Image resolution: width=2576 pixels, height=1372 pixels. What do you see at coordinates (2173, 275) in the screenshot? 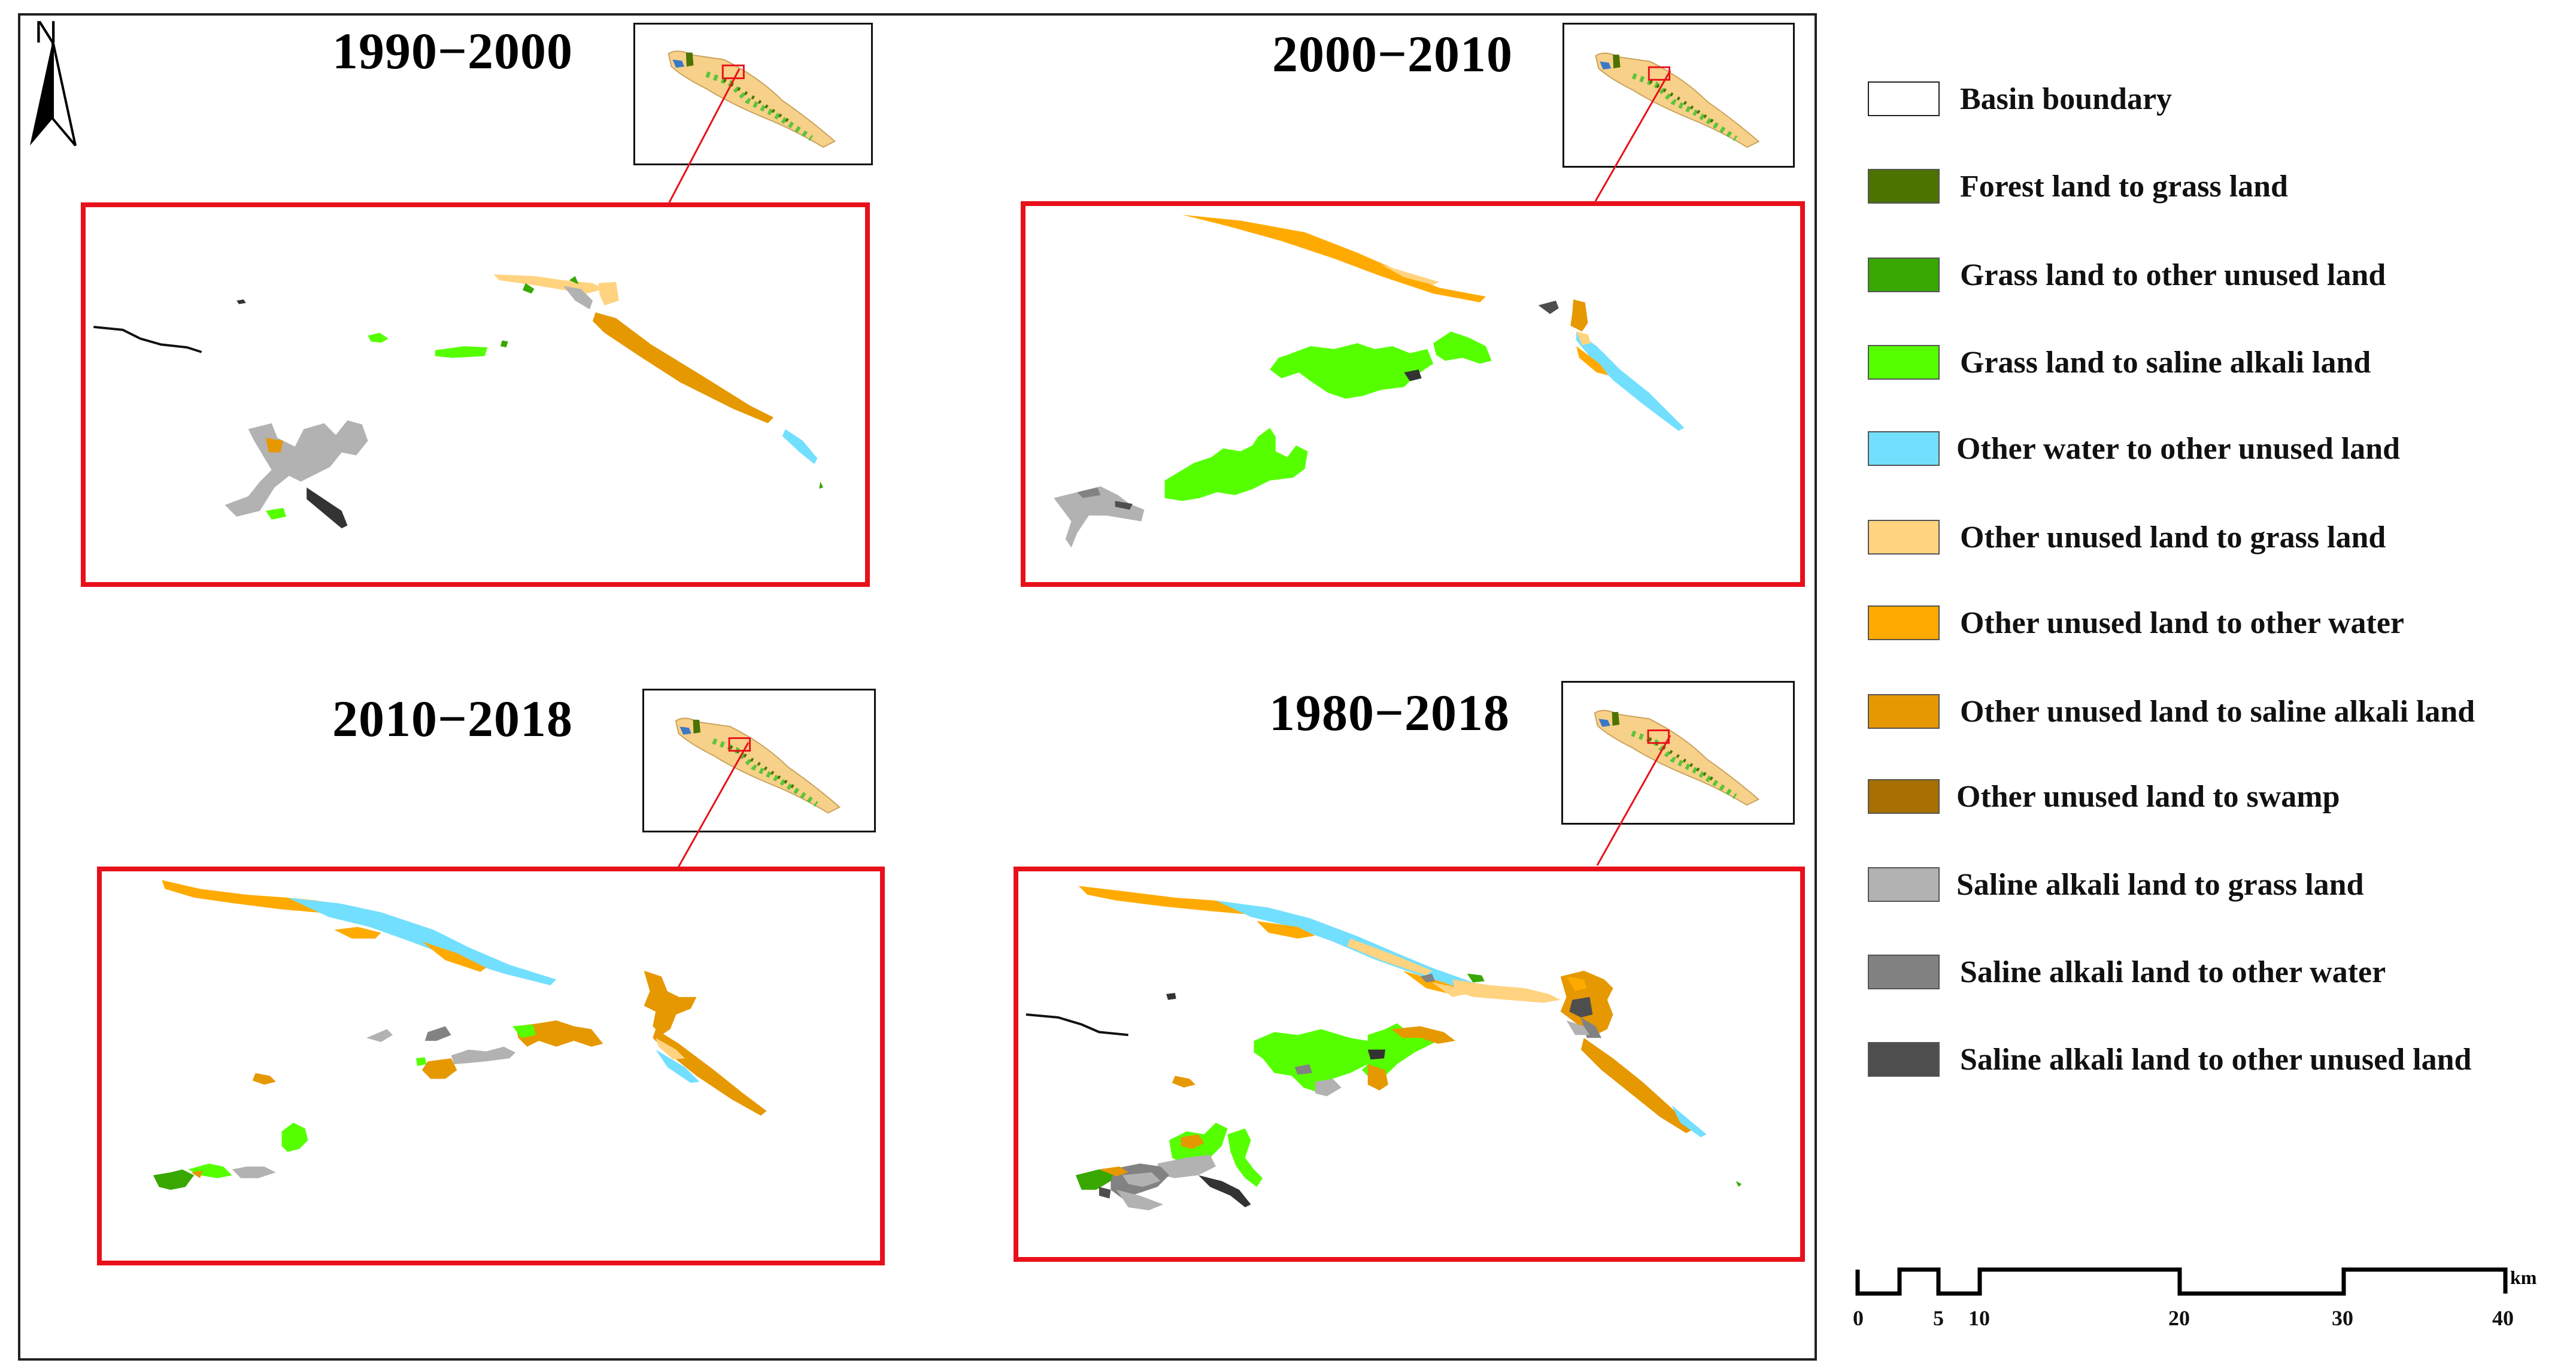
I see `legend-label: Grass land to other unused land` at bounding box center [2173, 275].